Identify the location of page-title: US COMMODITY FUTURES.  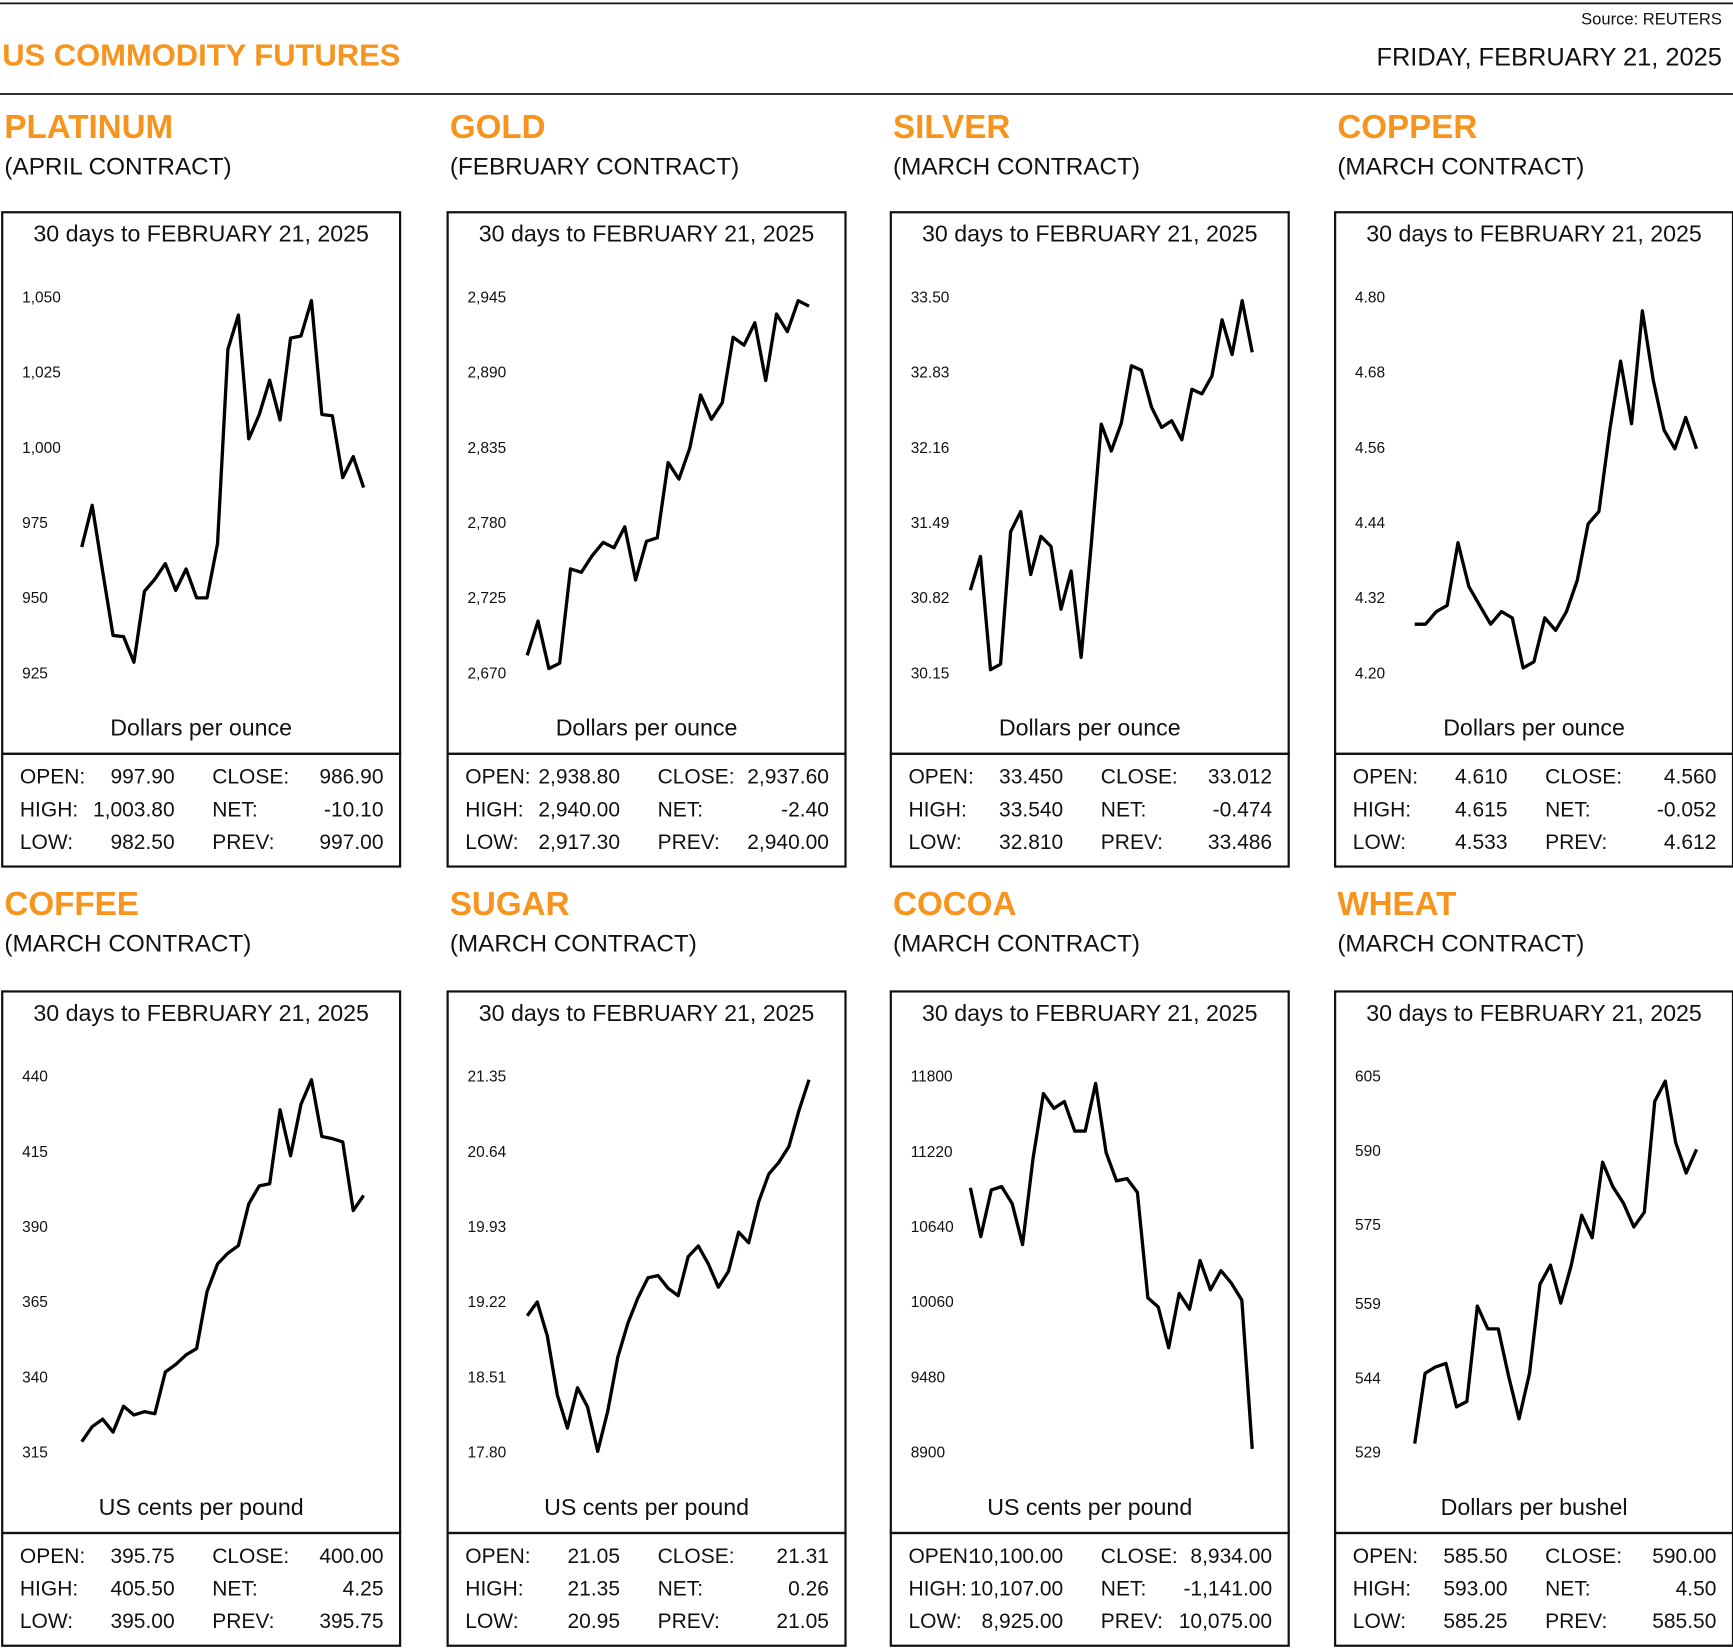
(201, 55).